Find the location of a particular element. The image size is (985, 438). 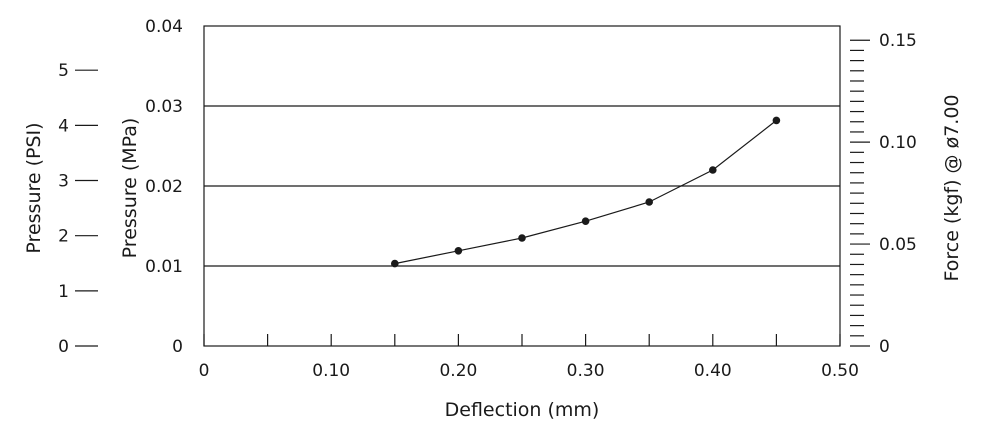

y-tick-label: 0.01 is located at coordinates (164, 267).